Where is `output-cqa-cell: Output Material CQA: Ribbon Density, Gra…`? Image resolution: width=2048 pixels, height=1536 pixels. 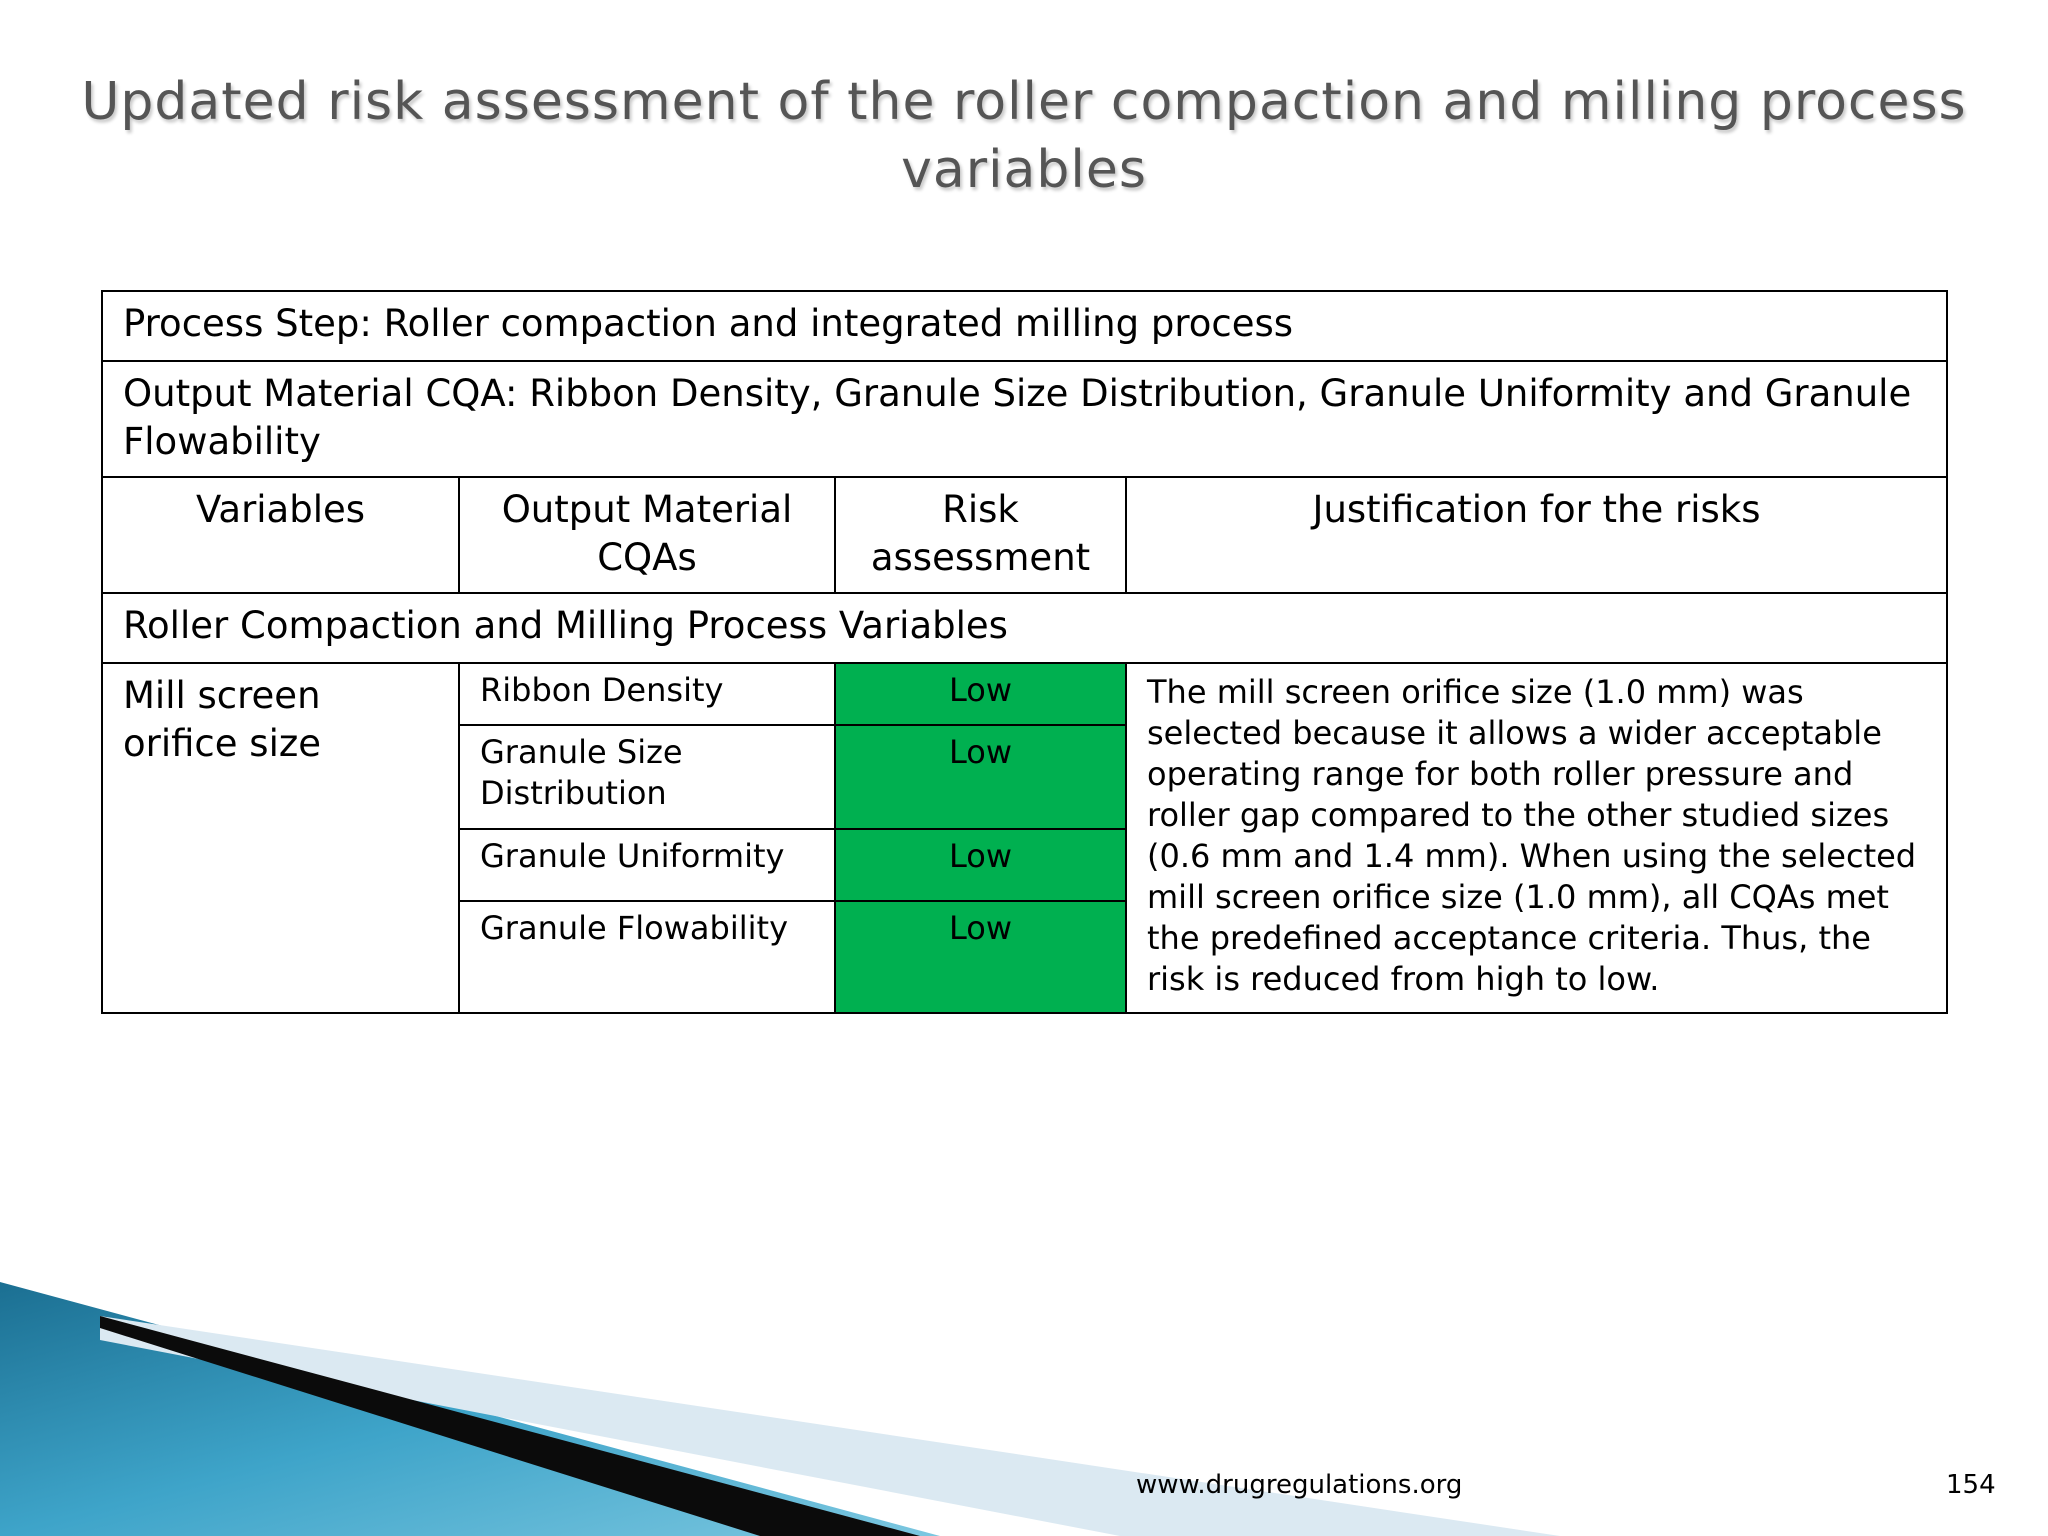
output-cqa-cell: Output Material CQA: Ribbon Density, Gra… is located at coordinates (1024, 419).